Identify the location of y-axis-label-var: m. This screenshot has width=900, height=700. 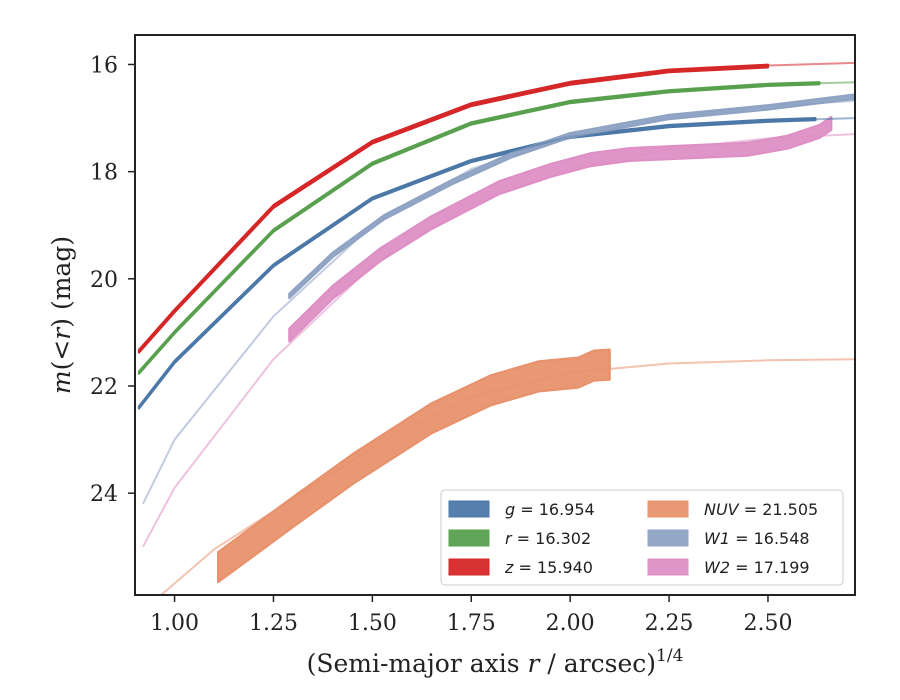
(61, 382).